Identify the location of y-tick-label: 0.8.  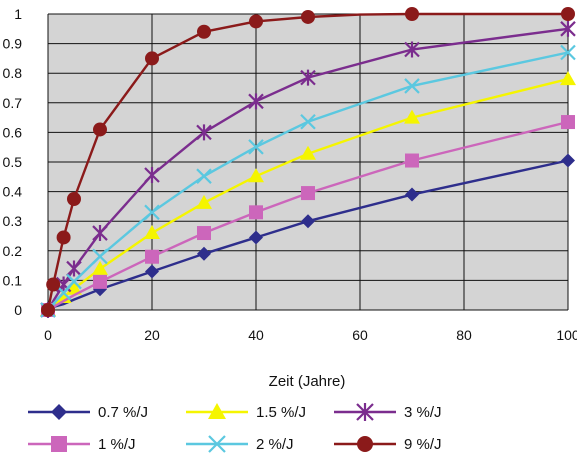
(13, 73).